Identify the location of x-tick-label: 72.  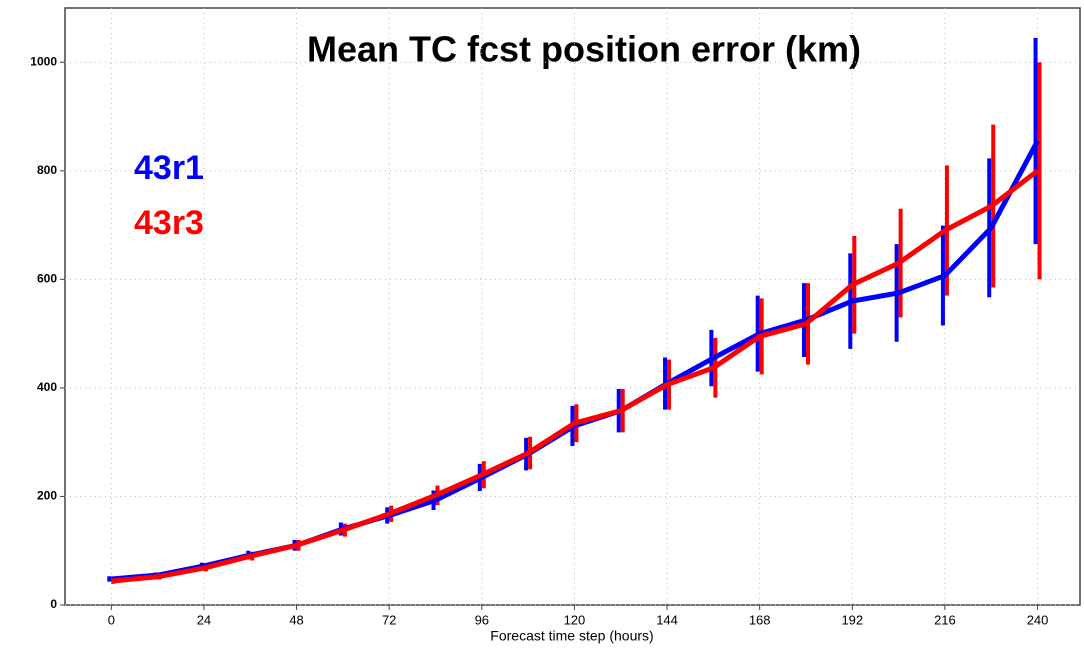
(389, 619).